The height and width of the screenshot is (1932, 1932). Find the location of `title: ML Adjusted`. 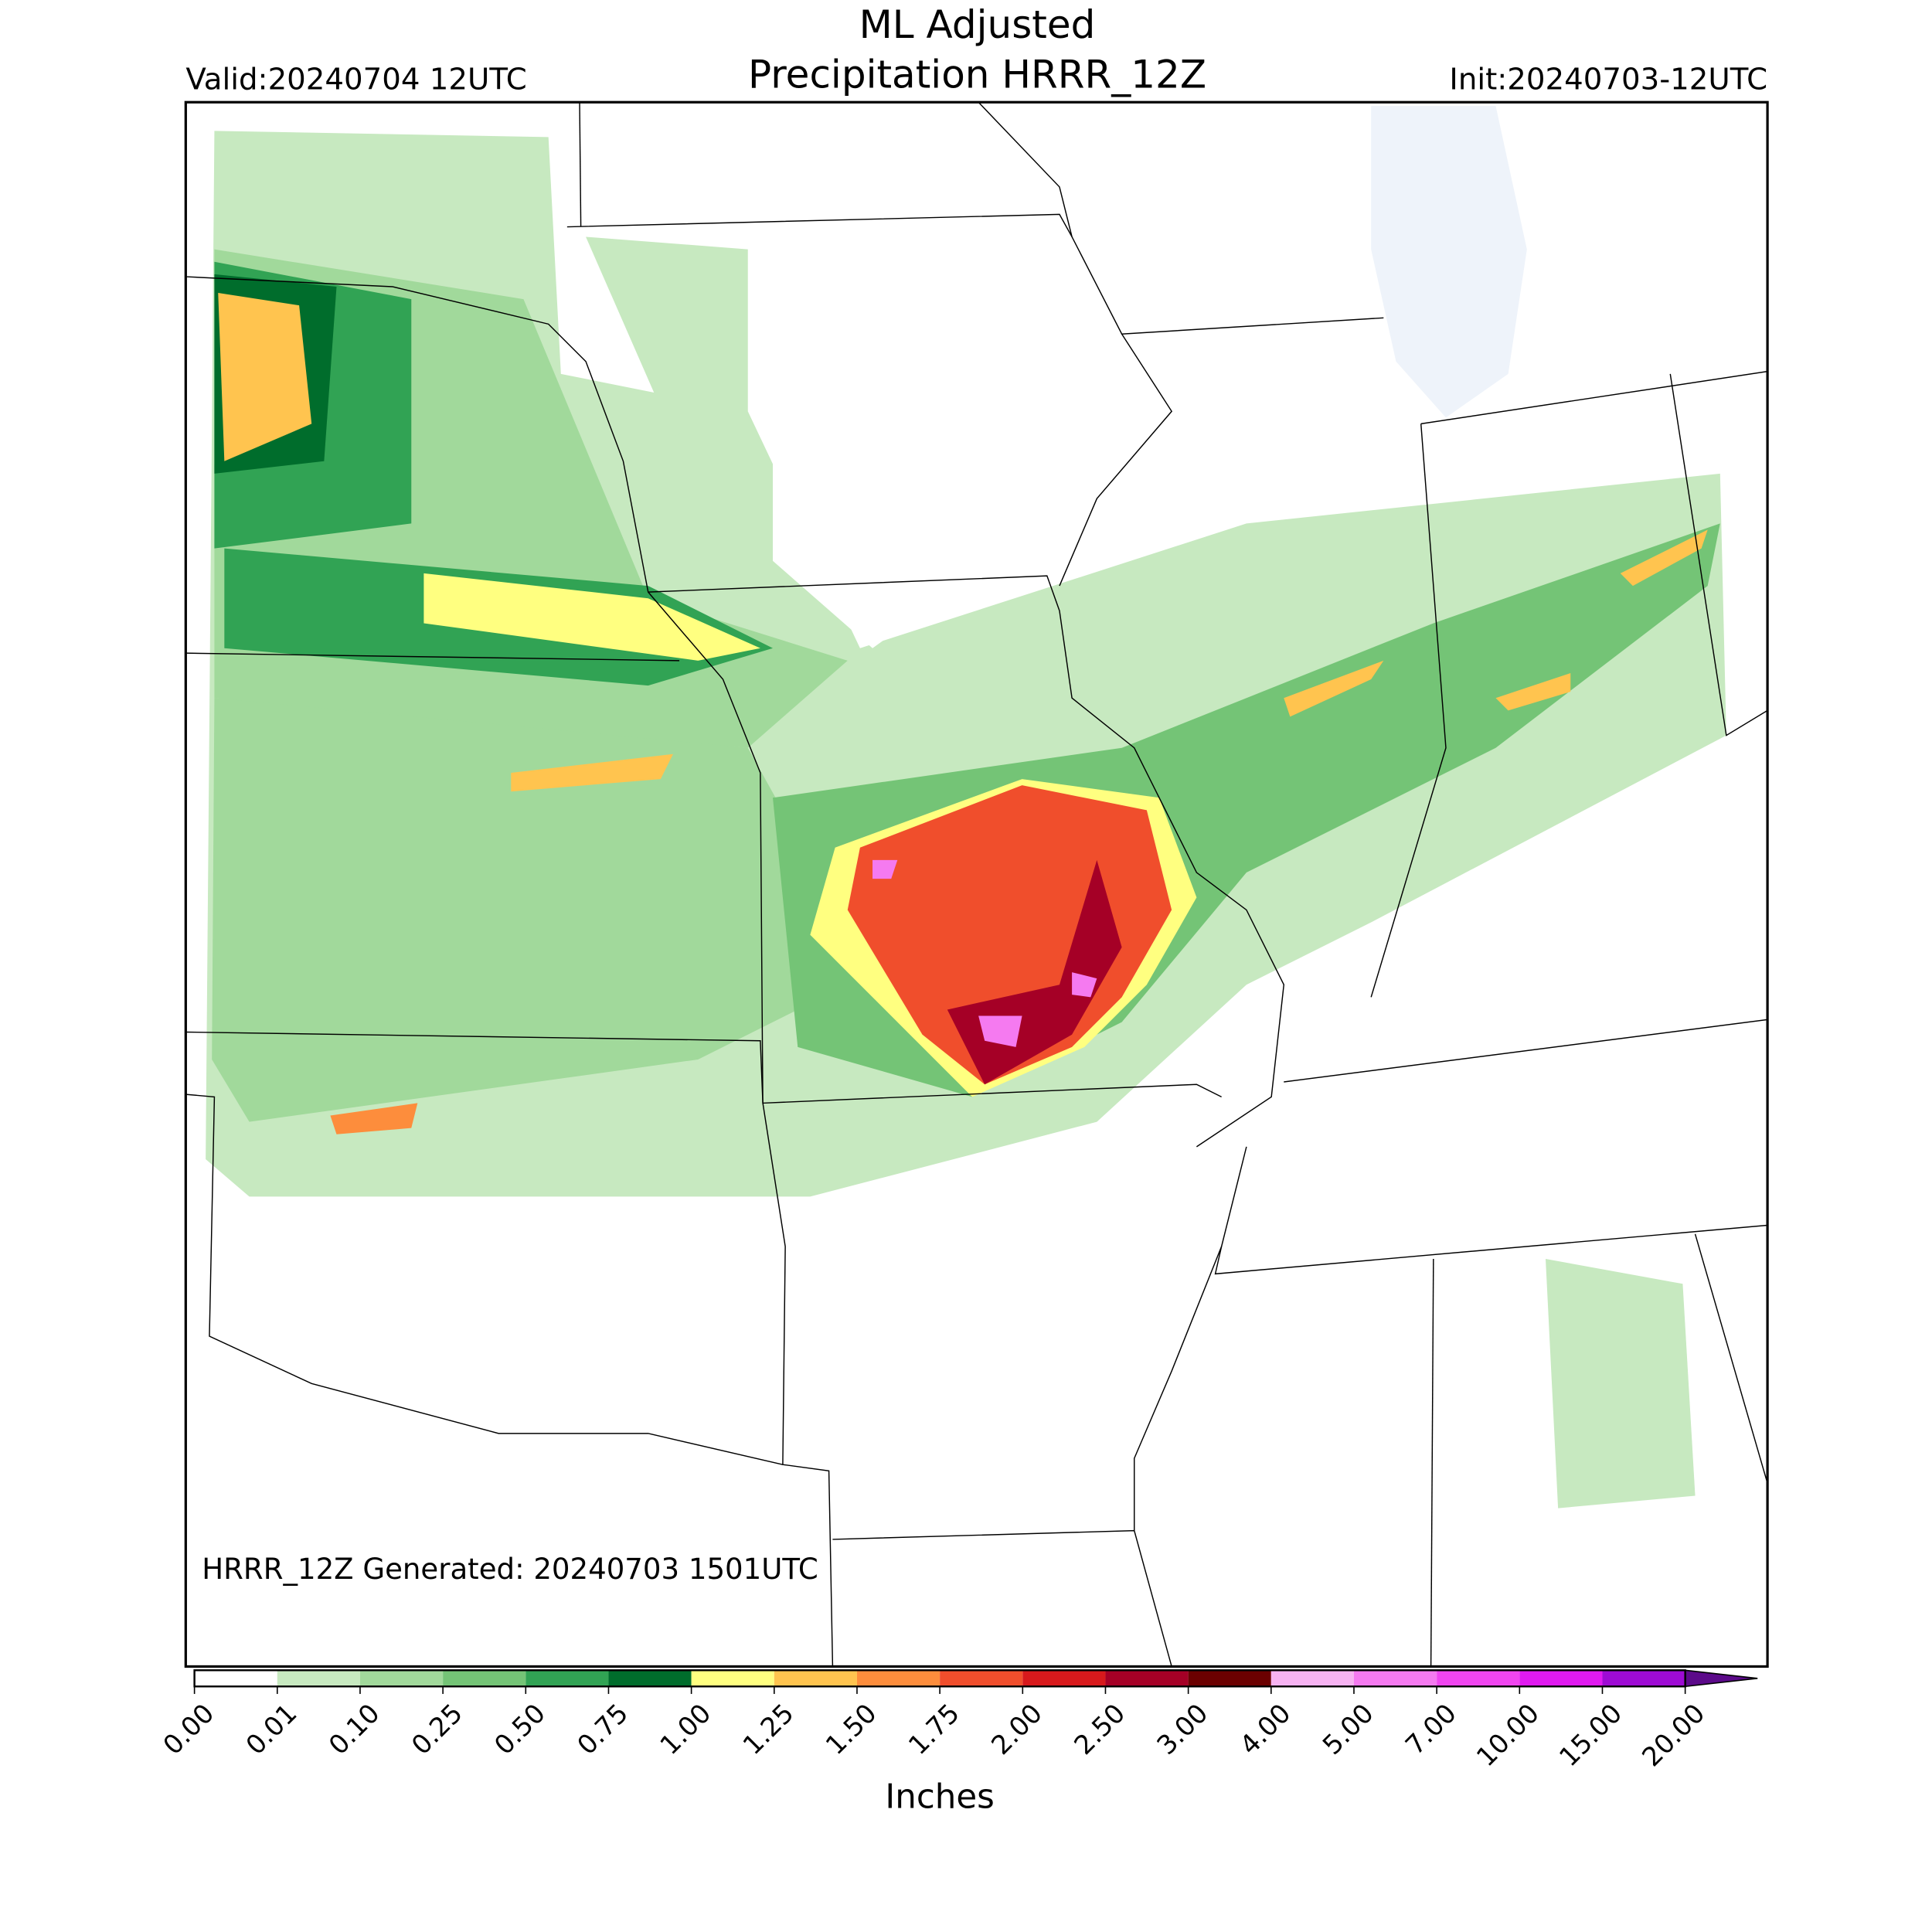

title: ML Adjusted is located at coordinates (978, 25).